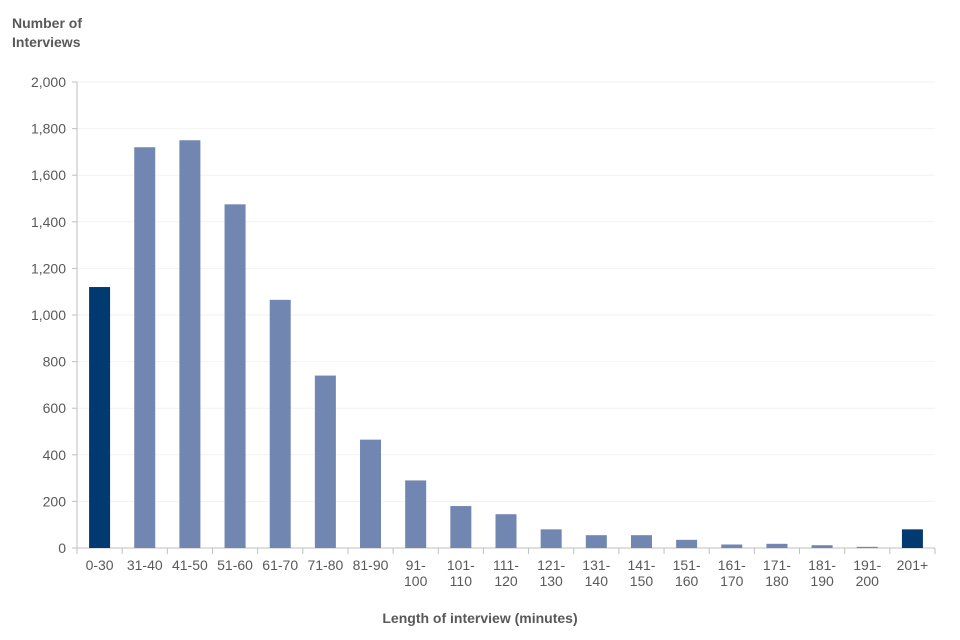 Image resolution: width=960 pixels, height=640 pixels. I want to click on x-tick-label: 51-60, so click(235, 565).